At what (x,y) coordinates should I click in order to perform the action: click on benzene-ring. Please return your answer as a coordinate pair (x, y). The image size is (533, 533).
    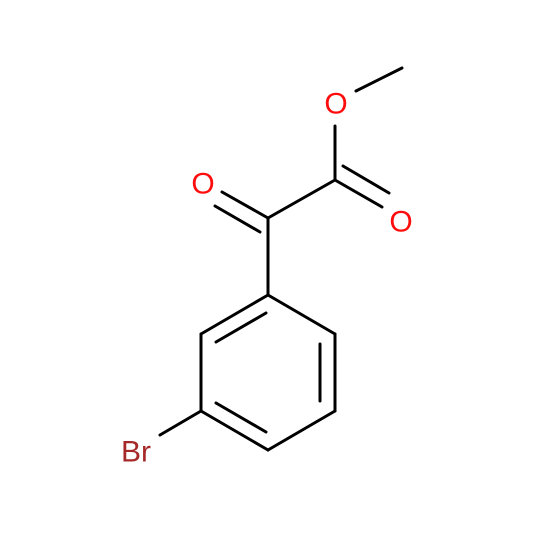
    Looking at the image, I should click on (268, 372).